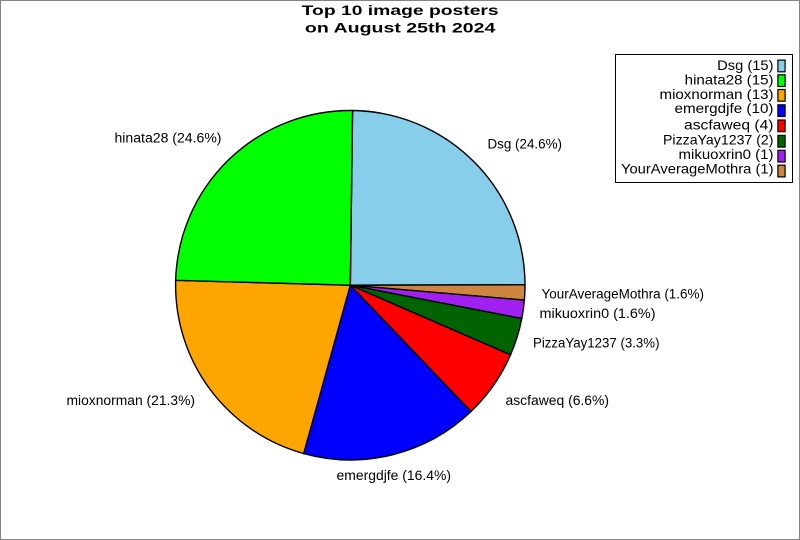 This screenshot has width=800, height=540. Describe the element at coordinates (168, 137) in the screenshot. I see `svg-text: hinata28 (24.6%)` at that location.